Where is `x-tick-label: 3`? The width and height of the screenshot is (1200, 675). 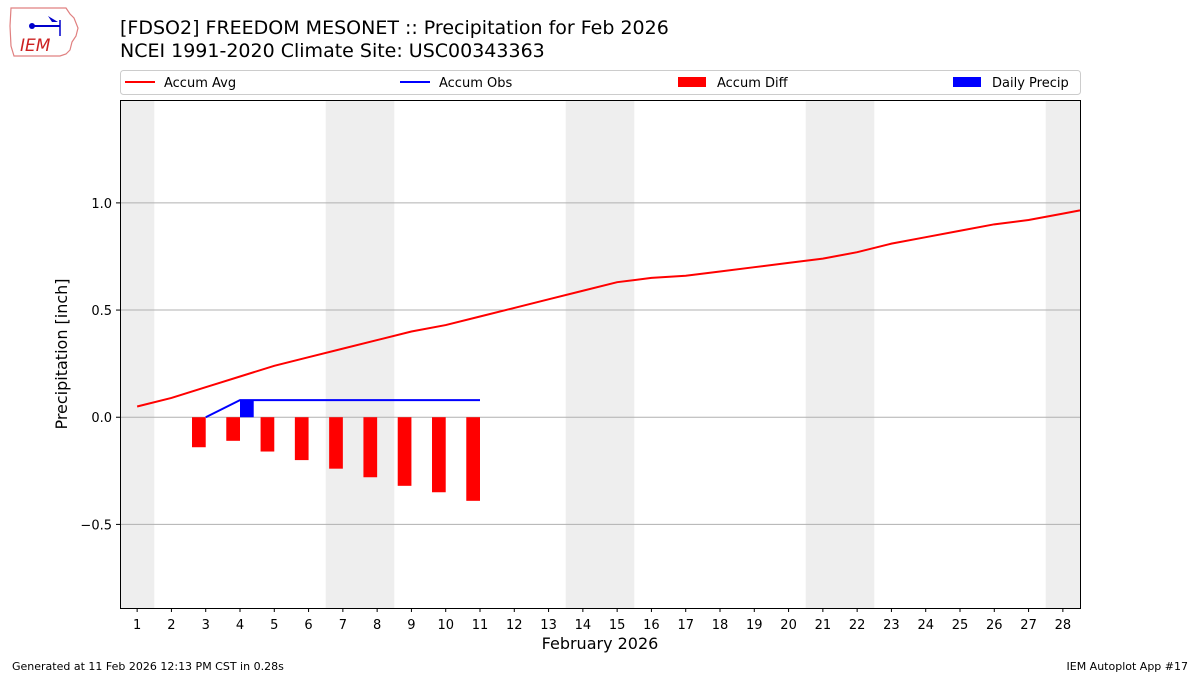 x-tick-label: 3 is located at coordinates (206, 625).